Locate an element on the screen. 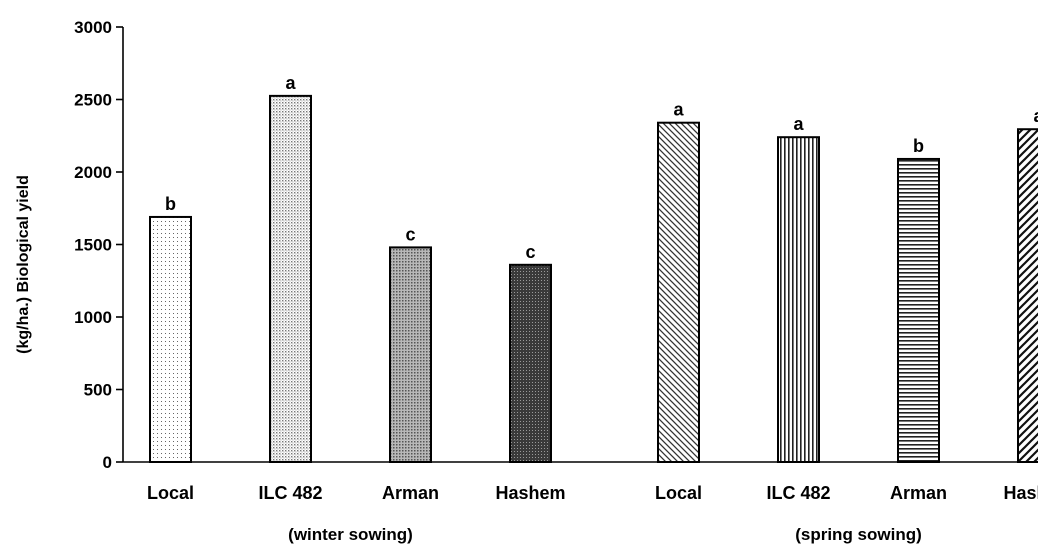 The height and width of the screenshot is (545, 1038). y-tick-label: 0 is located at coordinates (107, 462).